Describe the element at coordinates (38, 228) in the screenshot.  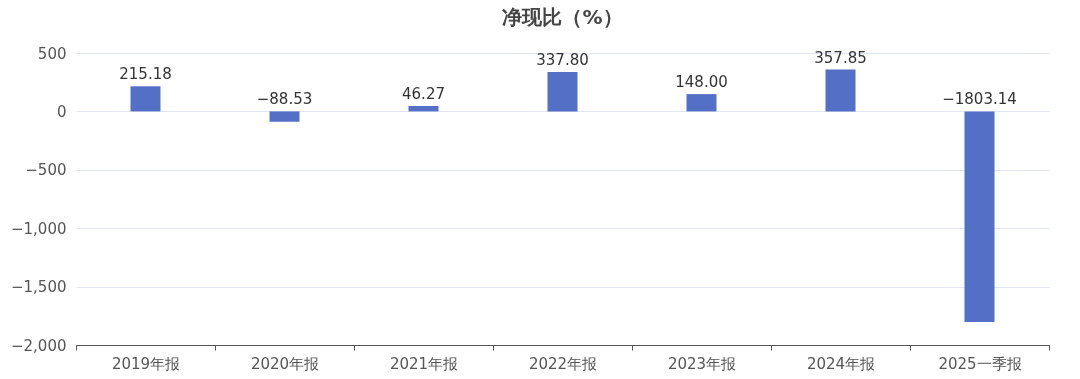
I see `y-tick-label: −1,000` at that location.